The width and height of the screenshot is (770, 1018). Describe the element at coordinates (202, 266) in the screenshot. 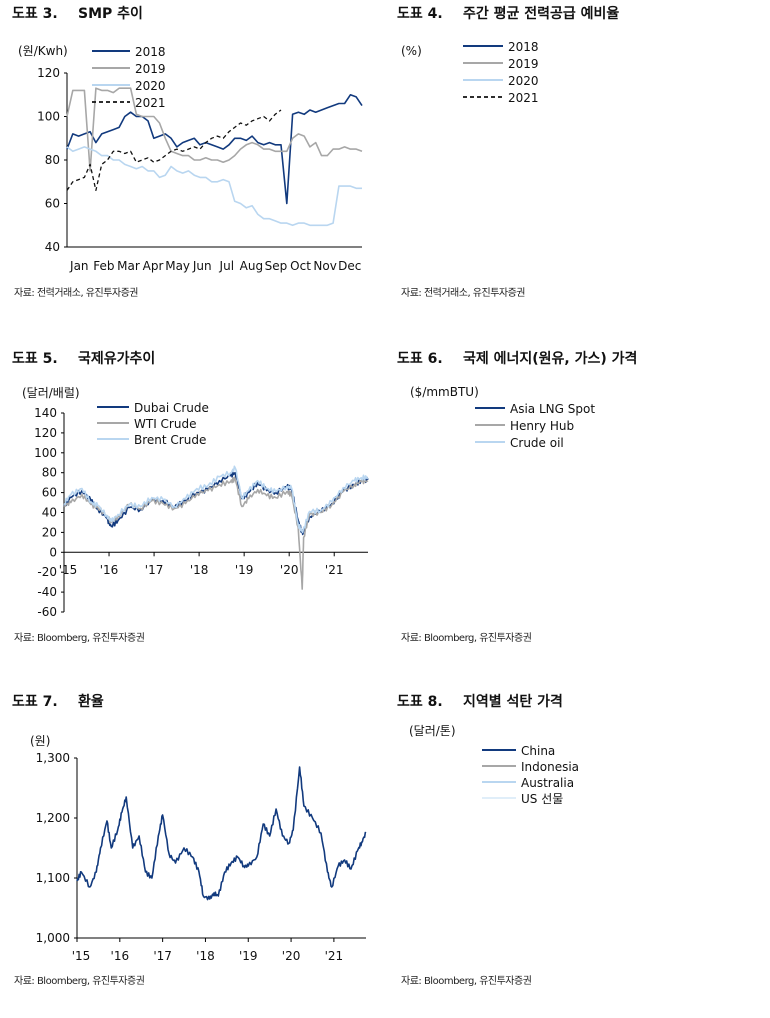

I see `x-tick-label: Jun` at that location.